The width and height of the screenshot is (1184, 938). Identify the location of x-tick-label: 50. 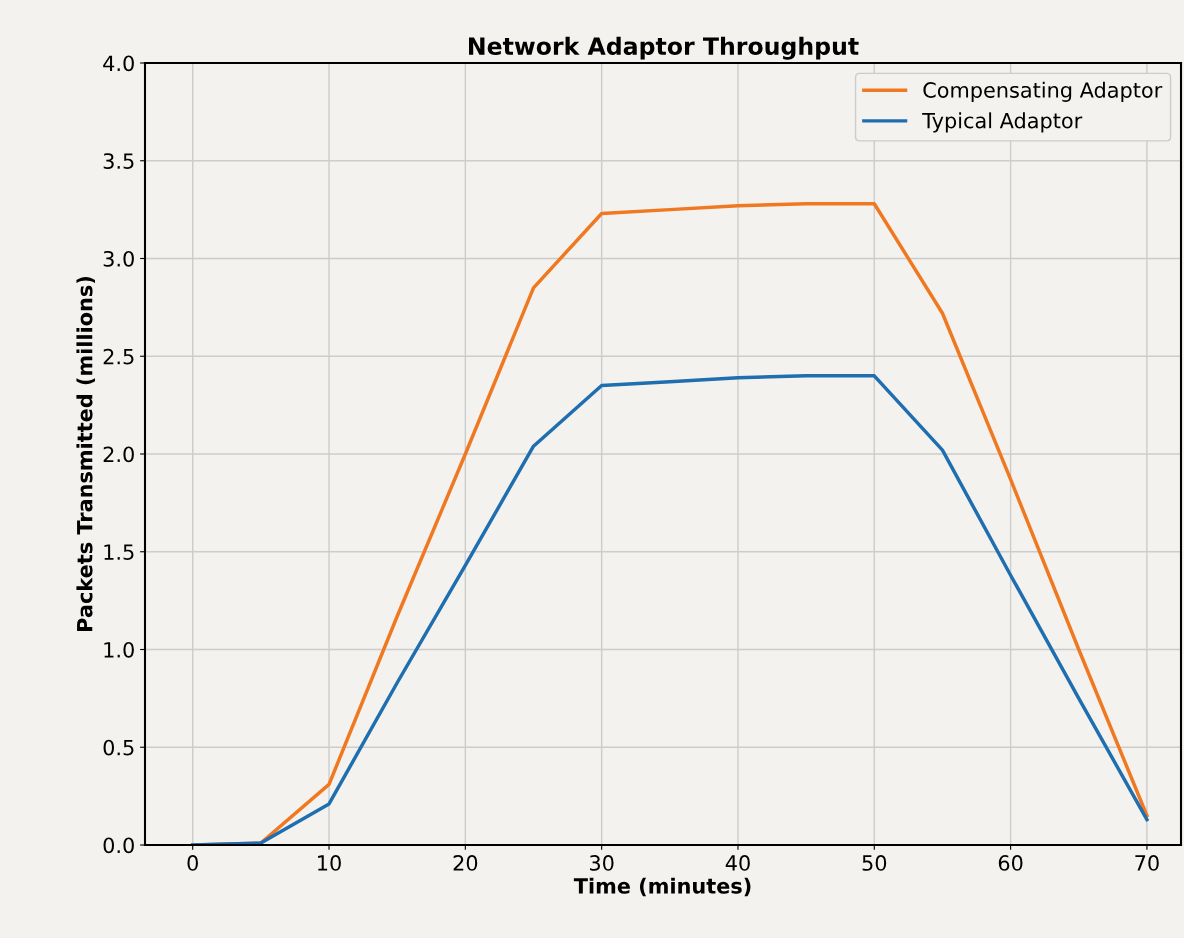
(874, 863).